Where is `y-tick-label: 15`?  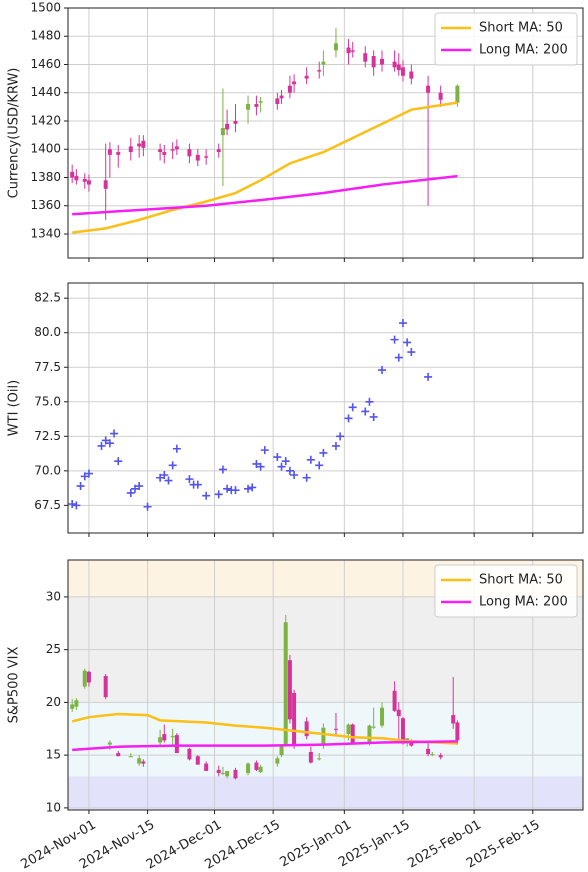 y-tick-label: 15 is located at coordinates (53, 755).